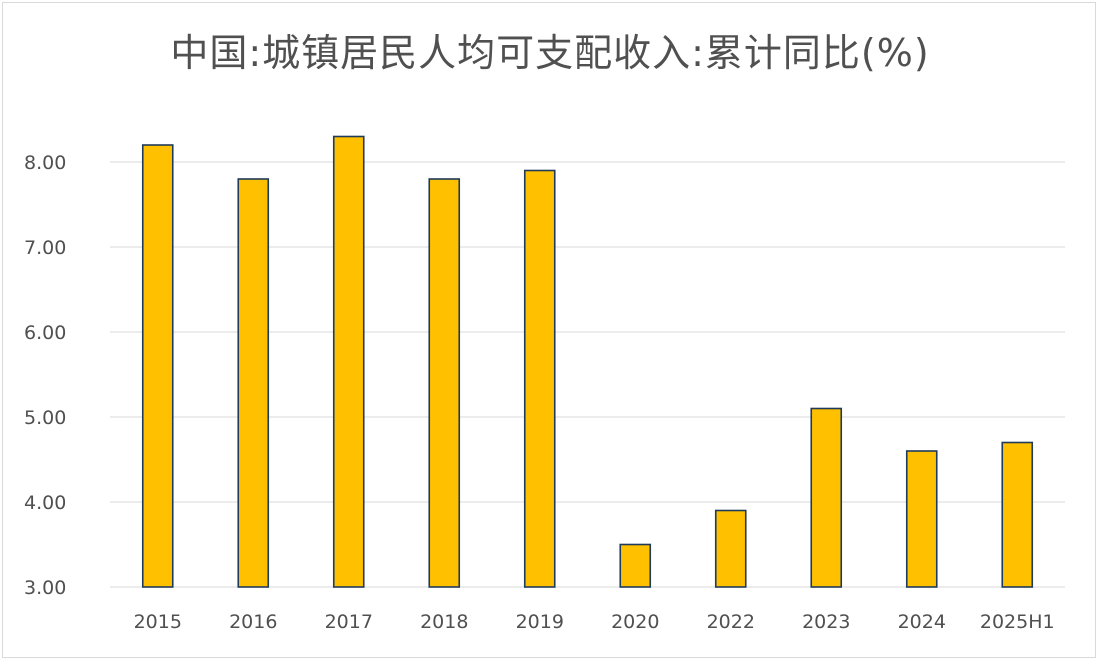 The height and width of the screenshot is (662, 1100). What do you see at coordinates (731, 622) in the screenshot?
I see `x-category-label: 2022` at bounding box center [731, 622].